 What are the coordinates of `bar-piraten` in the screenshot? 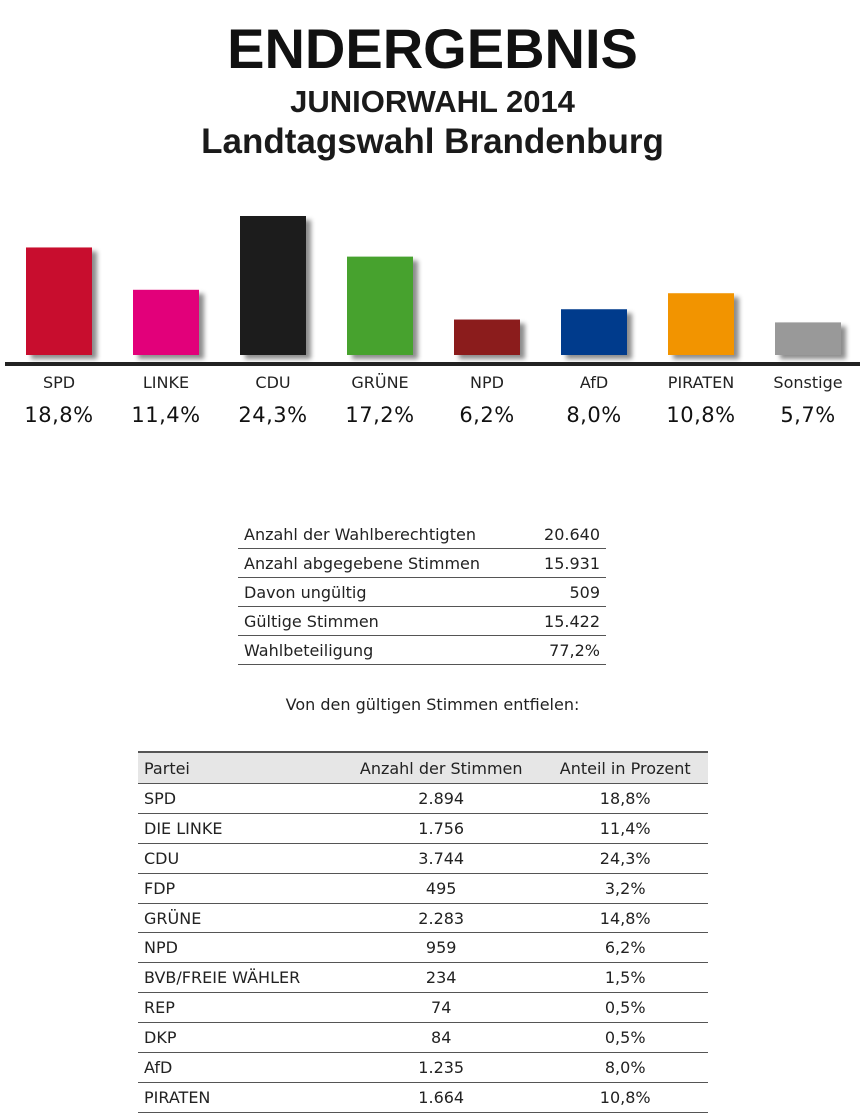 It's located at (701, 324).